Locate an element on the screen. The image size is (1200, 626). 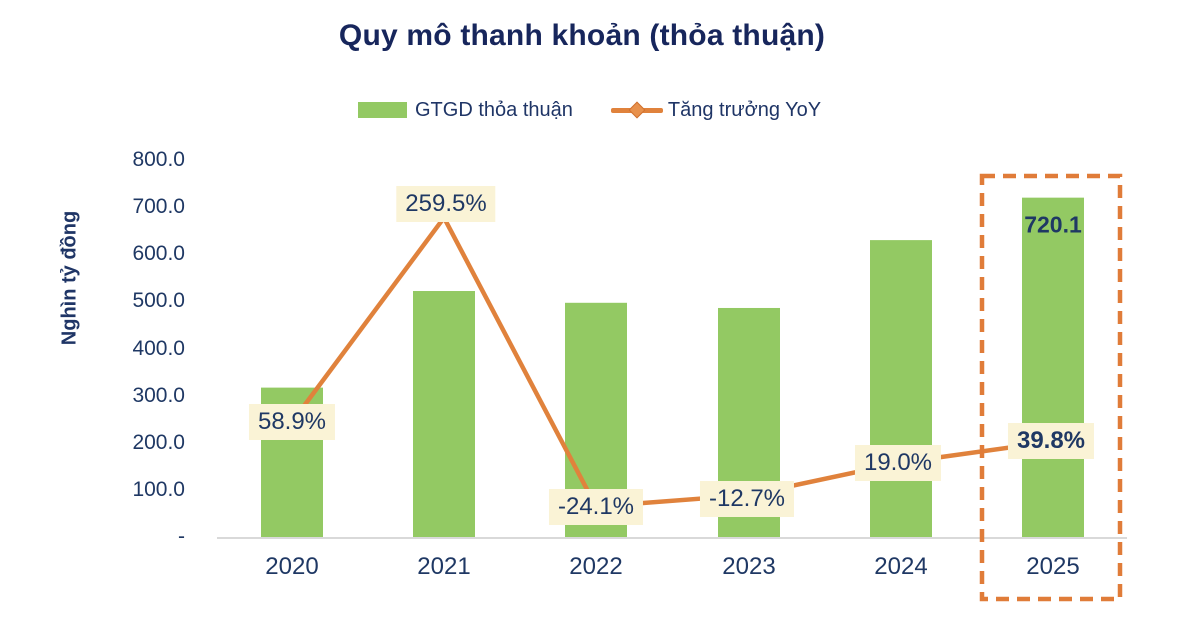
bar-2024 is located at coordinates (901, 389).